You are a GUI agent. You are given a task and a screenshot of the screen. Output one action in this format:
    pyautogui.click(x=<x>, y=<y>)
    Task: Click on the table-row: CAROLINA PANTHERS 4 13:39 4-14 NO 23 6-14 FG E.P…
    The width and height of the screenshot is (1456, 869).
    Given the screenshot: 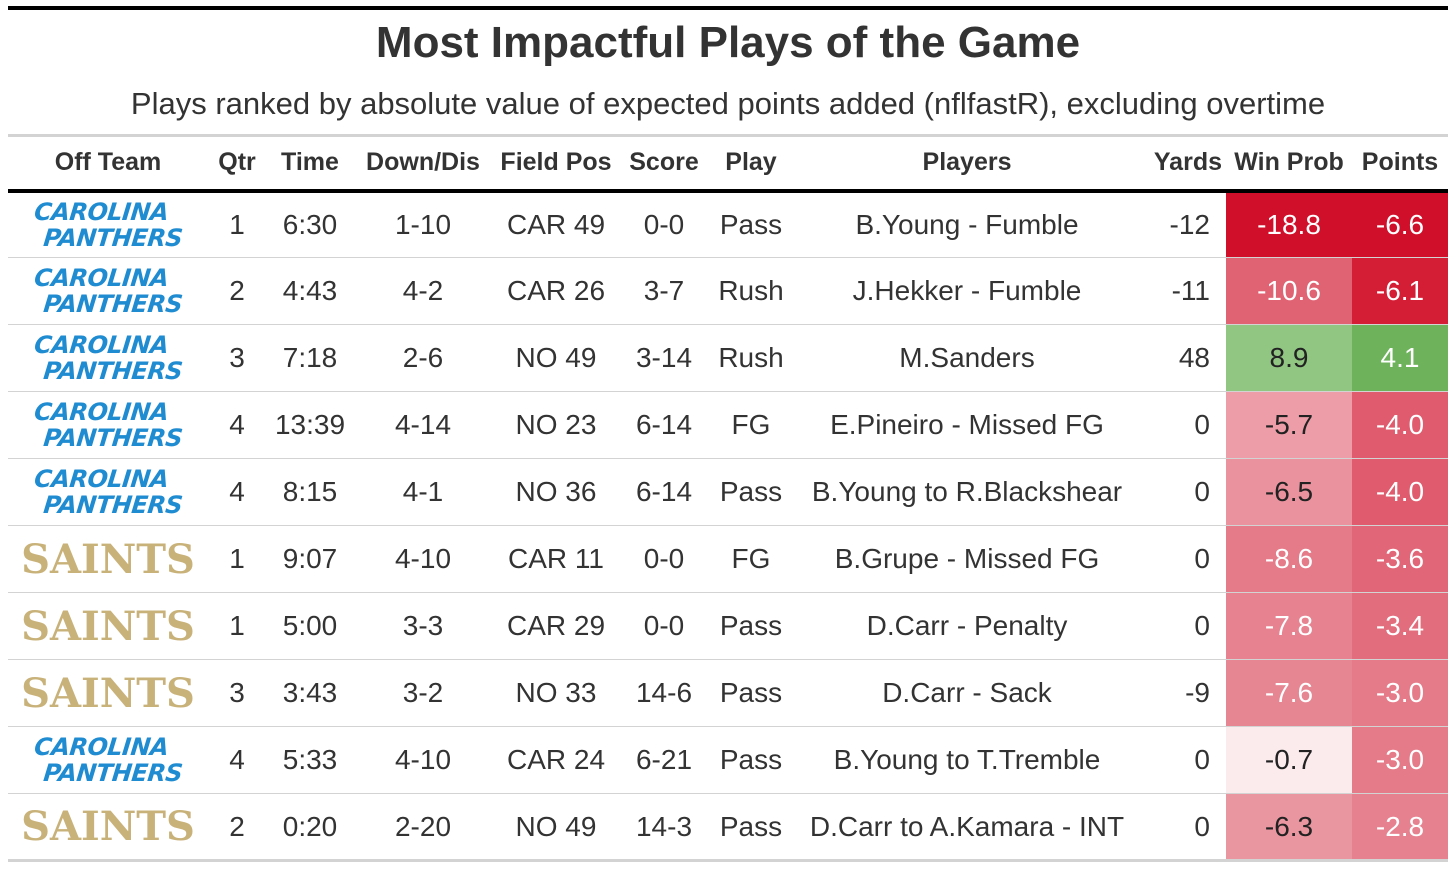 What is the action you would take?
    pyautogui.click(x=728, y=425)
    